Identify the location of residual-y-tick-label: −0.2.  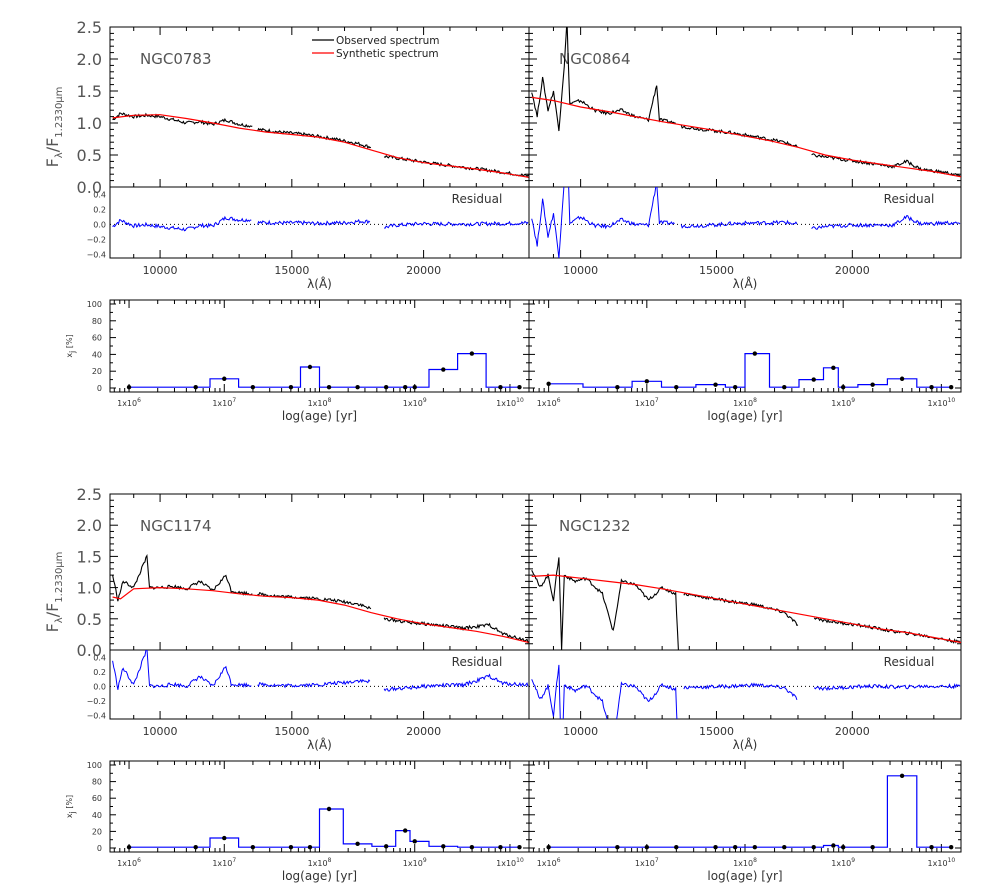
(96, 239).